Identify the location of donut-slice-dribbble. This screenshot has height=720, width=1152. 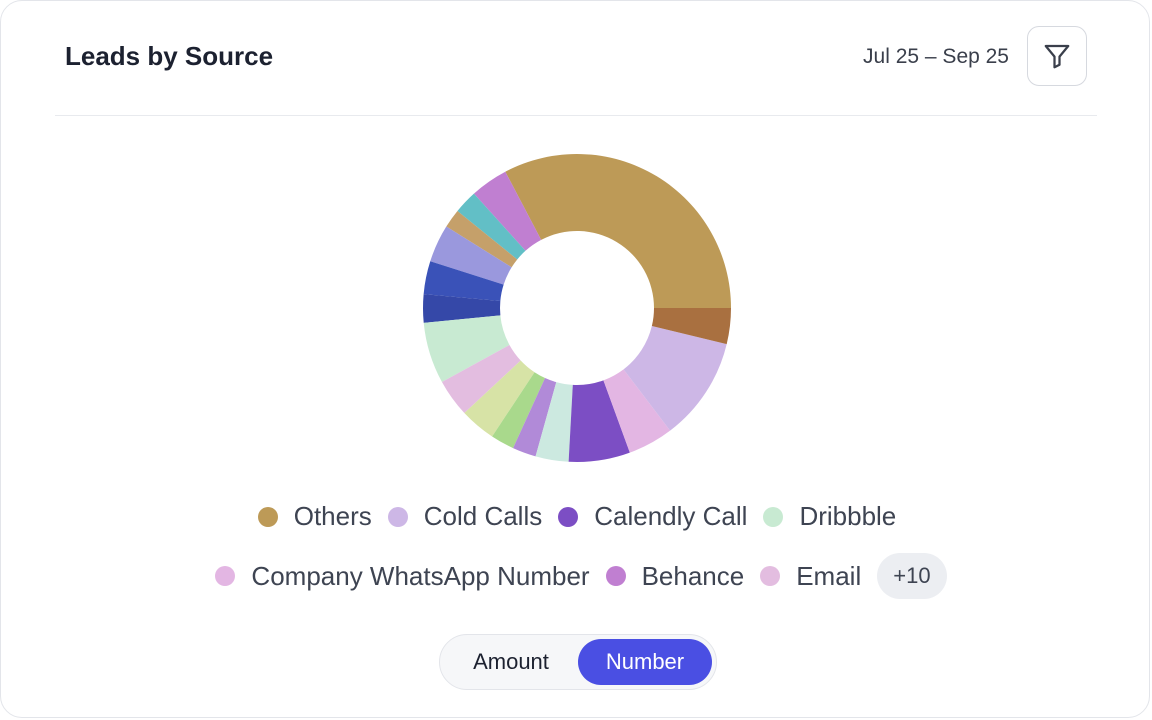
(466, 349).